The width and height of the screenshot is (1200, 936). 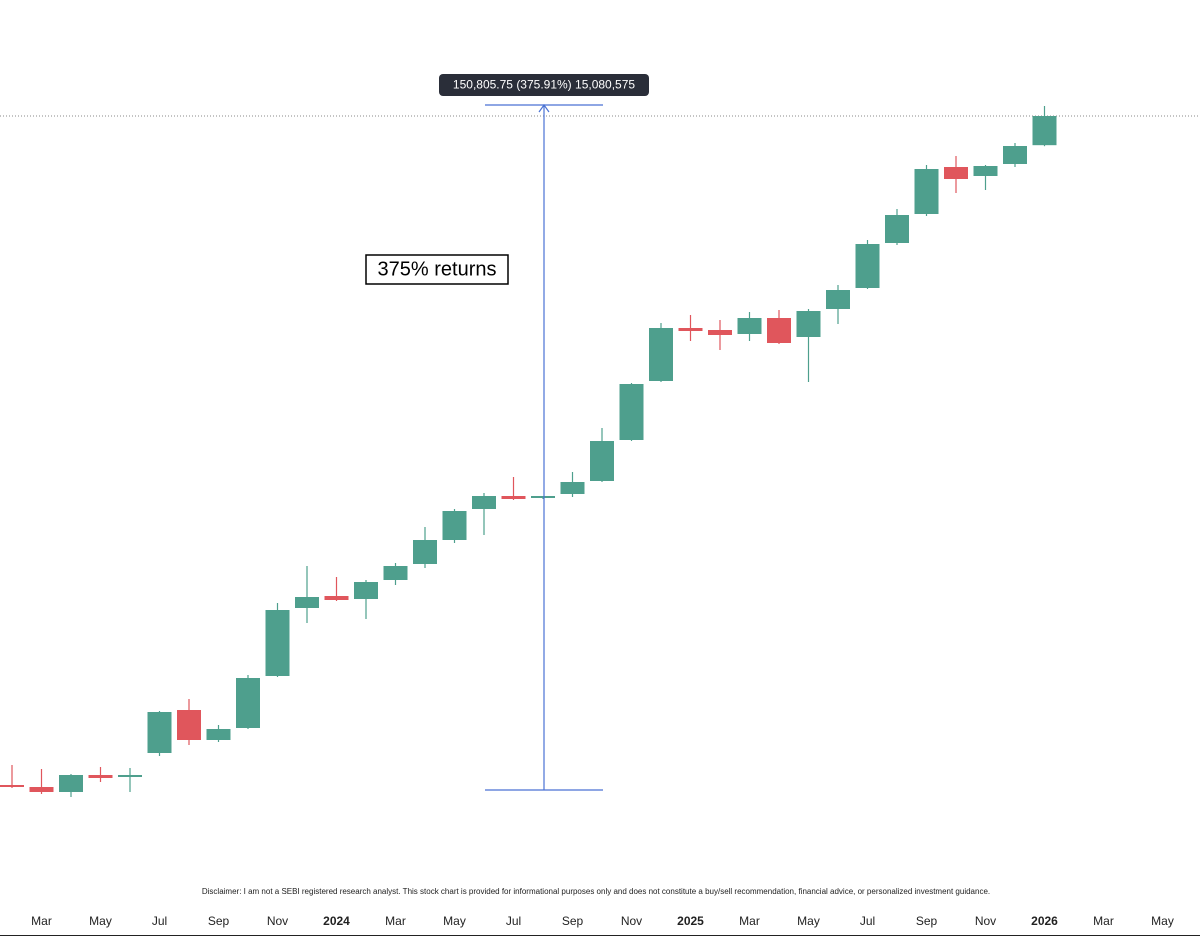 What do you see at coordinates (690, 921) in the screenshot?
I see `x-tick-label: 2025` at bounding box center [690, 921].